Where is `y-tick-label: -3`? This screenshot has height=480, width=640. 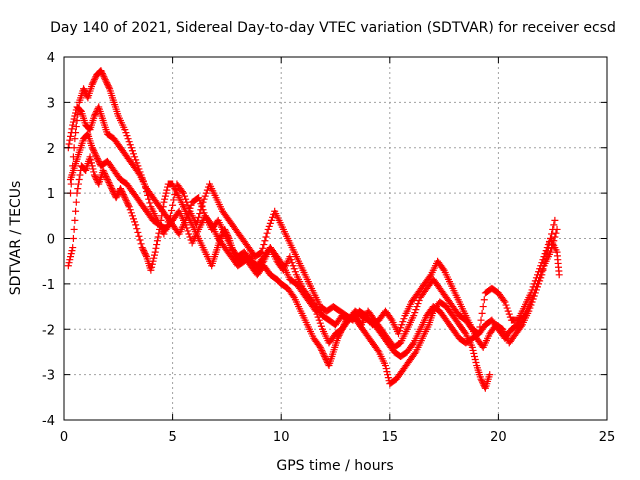 y-tick-label: -3 is located at coordinates (48, 376).